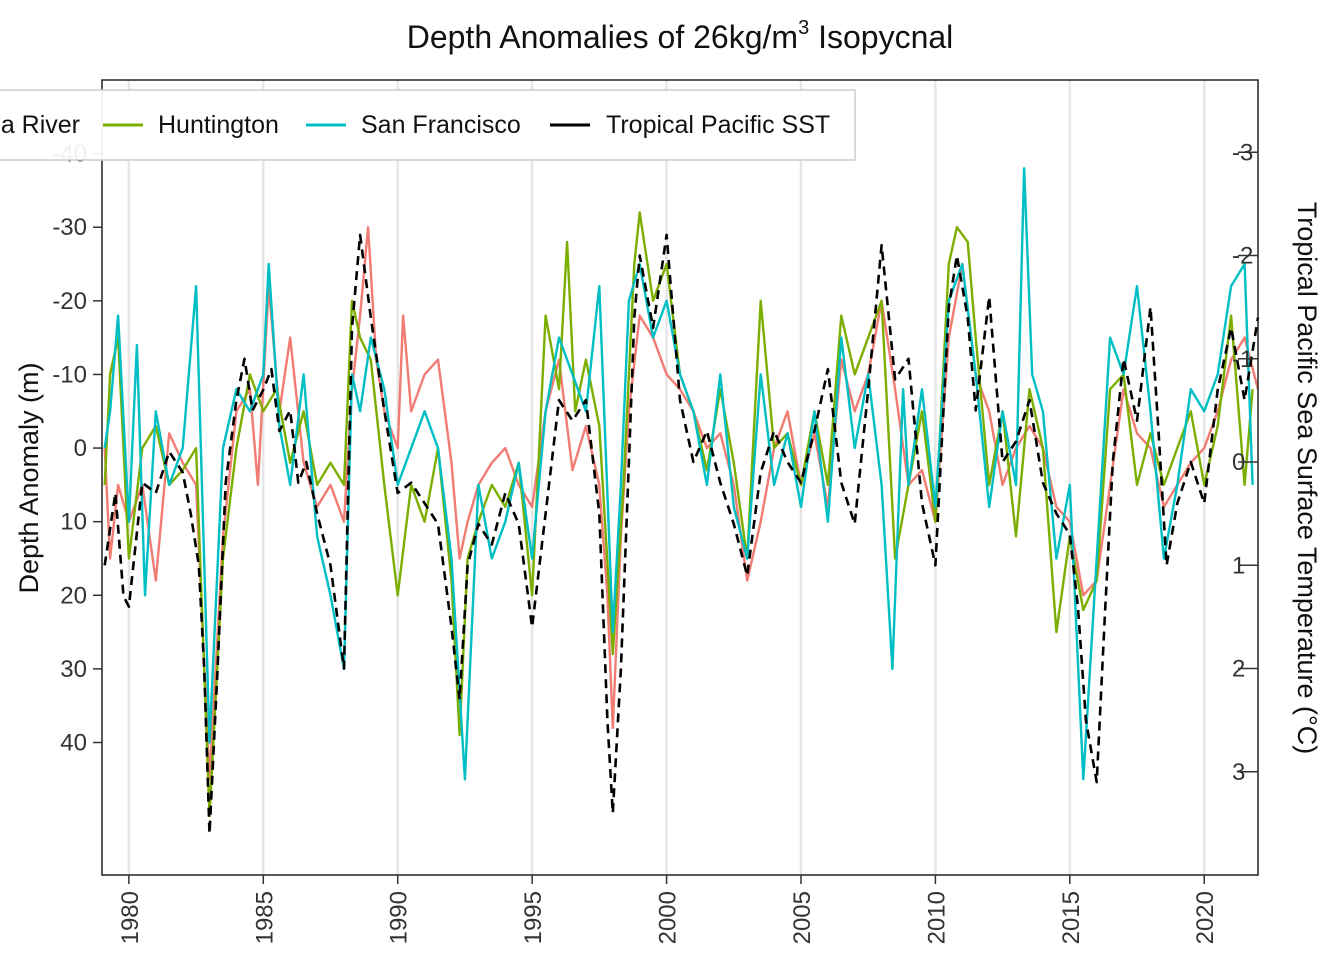 This screenshot has height=960, width=1344. What do you see at coordinates (668, 917) in the screenshot?
I see `x-tick-label-2000: 2000` at bounding box center [668, 917].